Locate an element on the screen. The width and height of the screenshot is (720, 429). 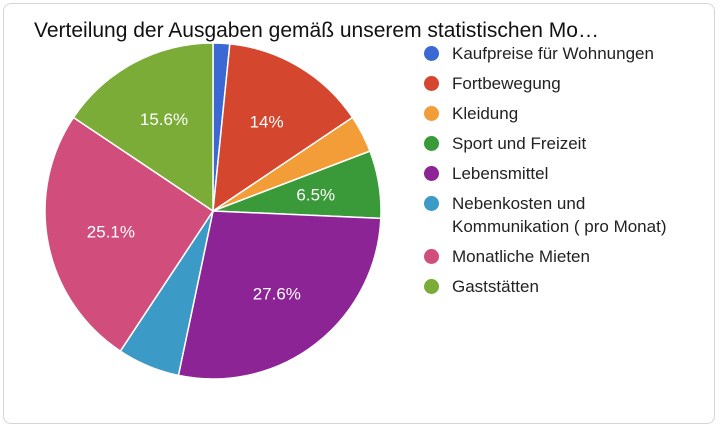
legend-label: Monatliche Mieten is located at coordinates (521, 256).